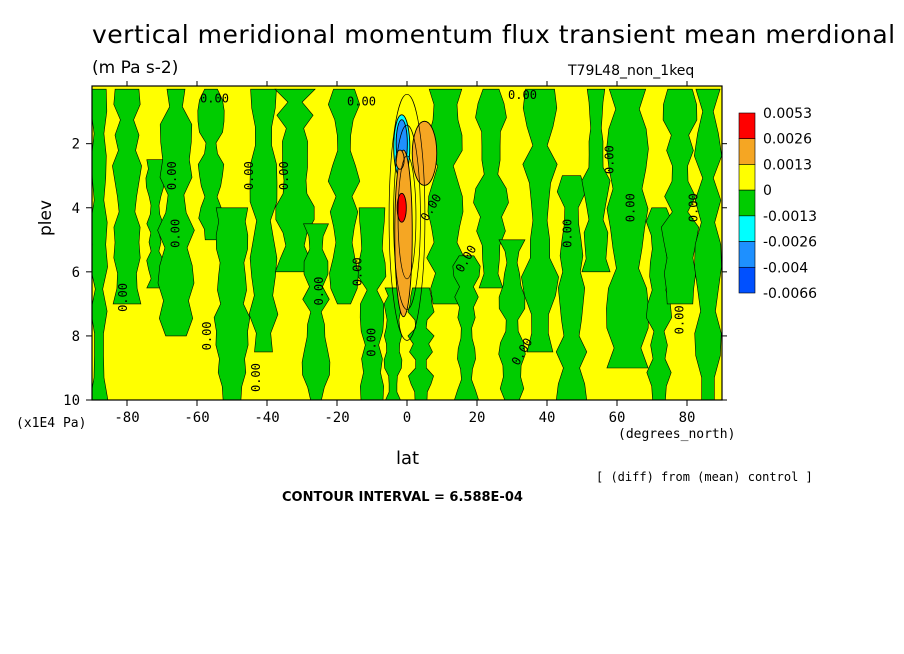  Describe the element at coordinates (790, 294) in the screenshot. I see `colorbar-label: -0.0066` at that location.